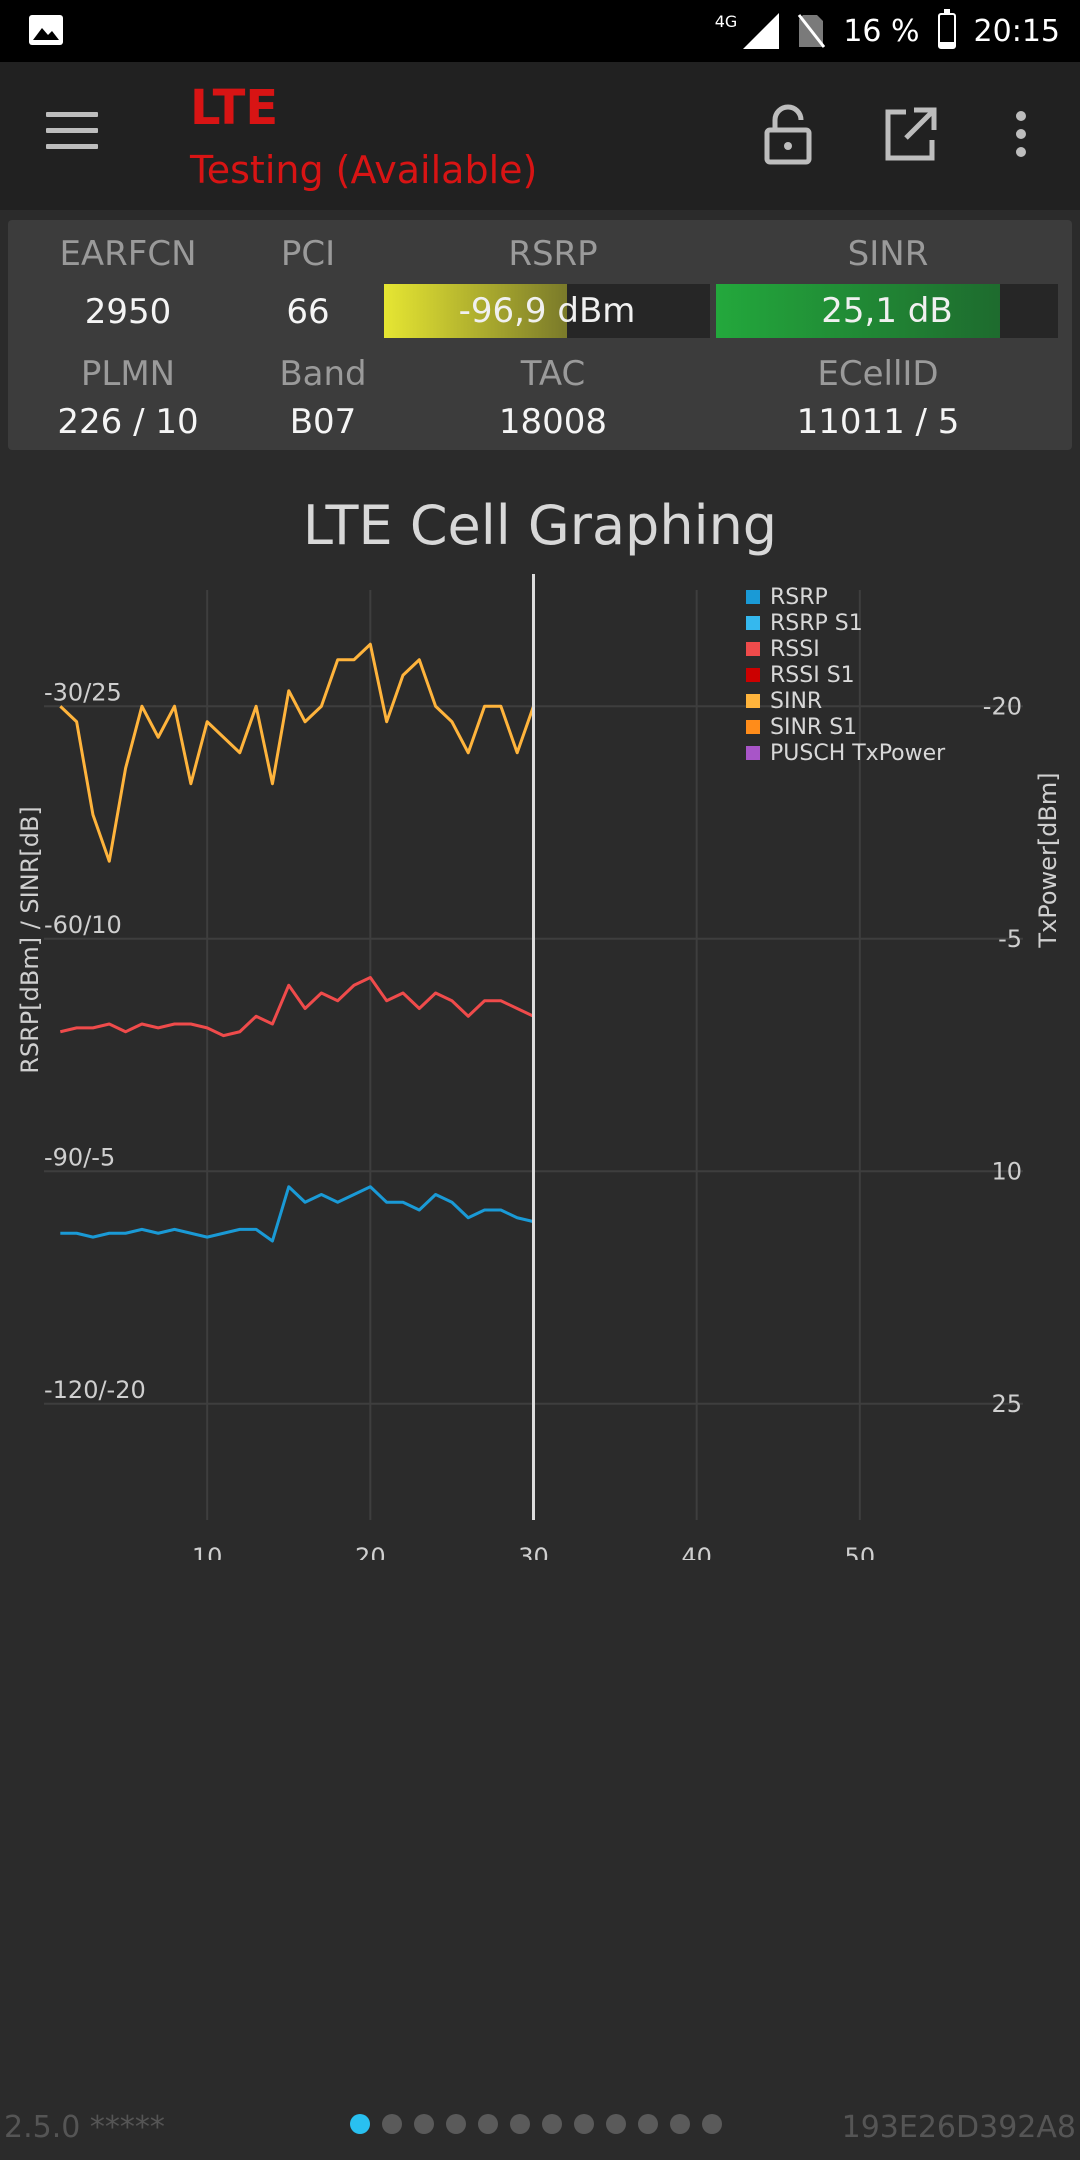  Describe the element at coordinates (788, 134) in the screenshot. I see `lock-open-icon` at that location.